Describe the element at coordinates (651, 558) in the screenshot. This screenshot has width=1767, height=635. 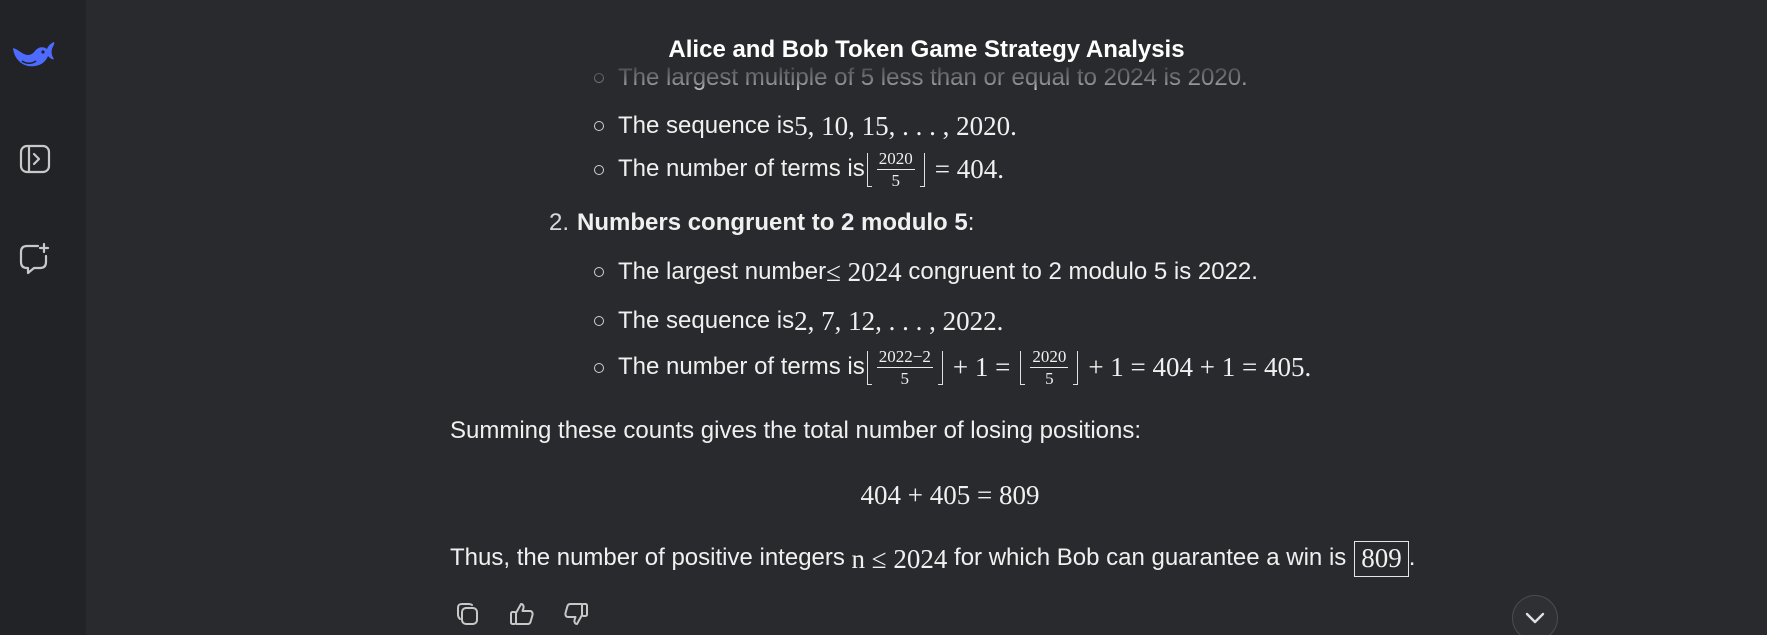
I see `conclusion-pre: Thus, the number of positive integers` at that location.